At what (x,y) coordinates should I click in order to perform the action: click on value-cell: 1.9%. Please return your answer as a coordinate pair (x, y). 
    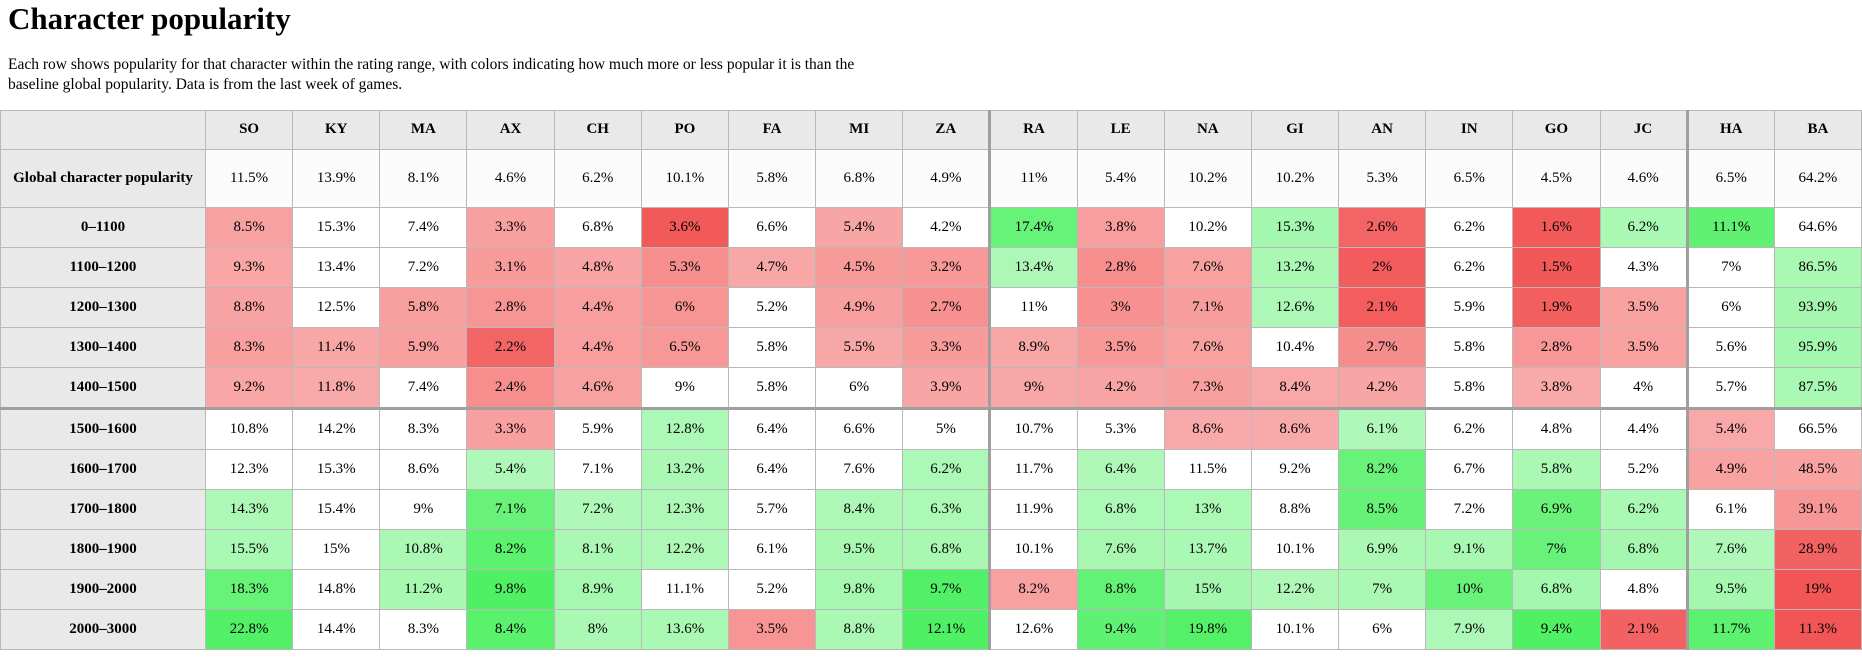
    Looking at the image, I should click on (1556, 307).